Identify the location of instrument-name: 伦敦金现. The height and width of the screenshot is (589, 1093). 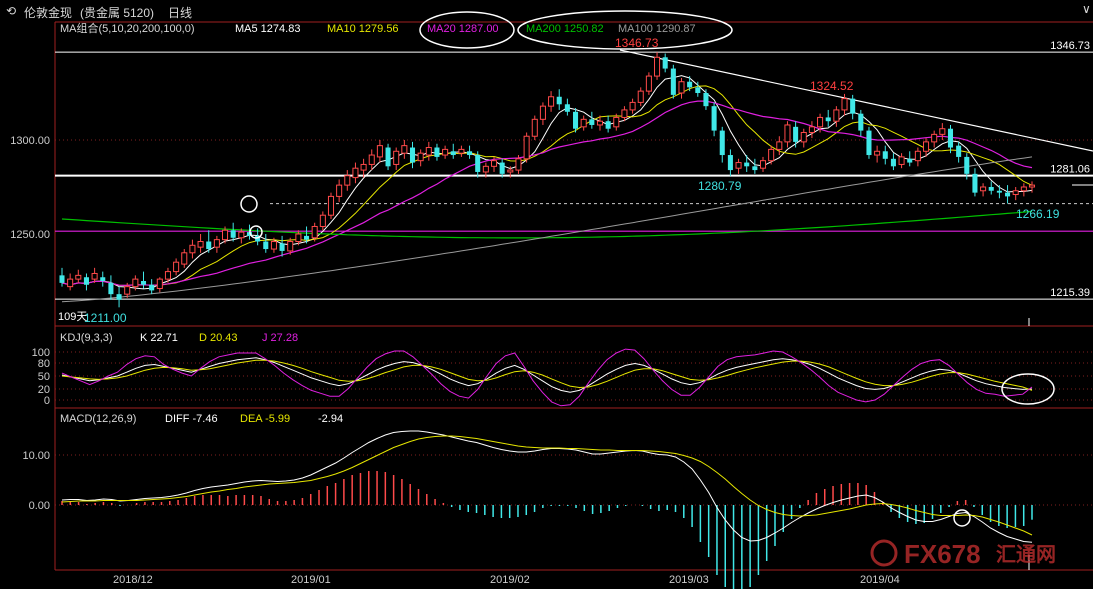
(48, 13).